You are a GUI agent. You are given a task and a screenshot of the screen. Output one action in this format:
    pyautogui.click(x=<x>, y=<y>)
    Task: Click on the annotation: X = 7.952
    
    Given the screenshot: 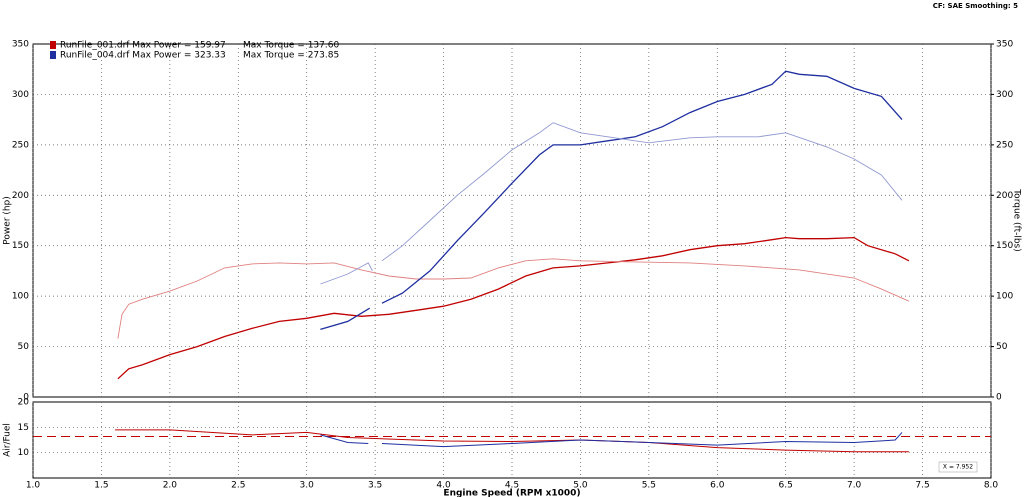 What is the action you would take?
    pyautogui.click(x=958, y=467)
    